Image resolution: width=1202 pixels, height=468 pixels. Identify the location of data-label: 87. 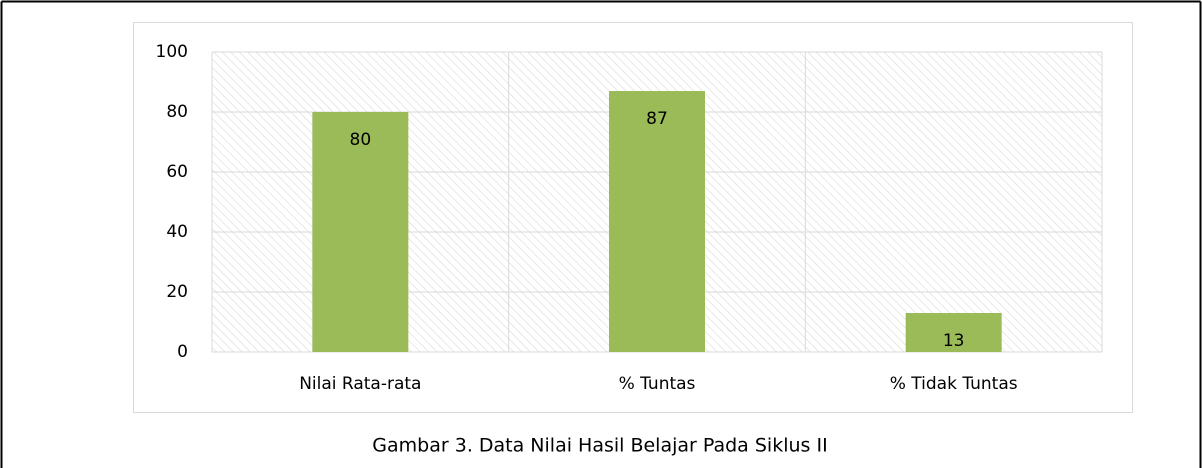
(657, 119).